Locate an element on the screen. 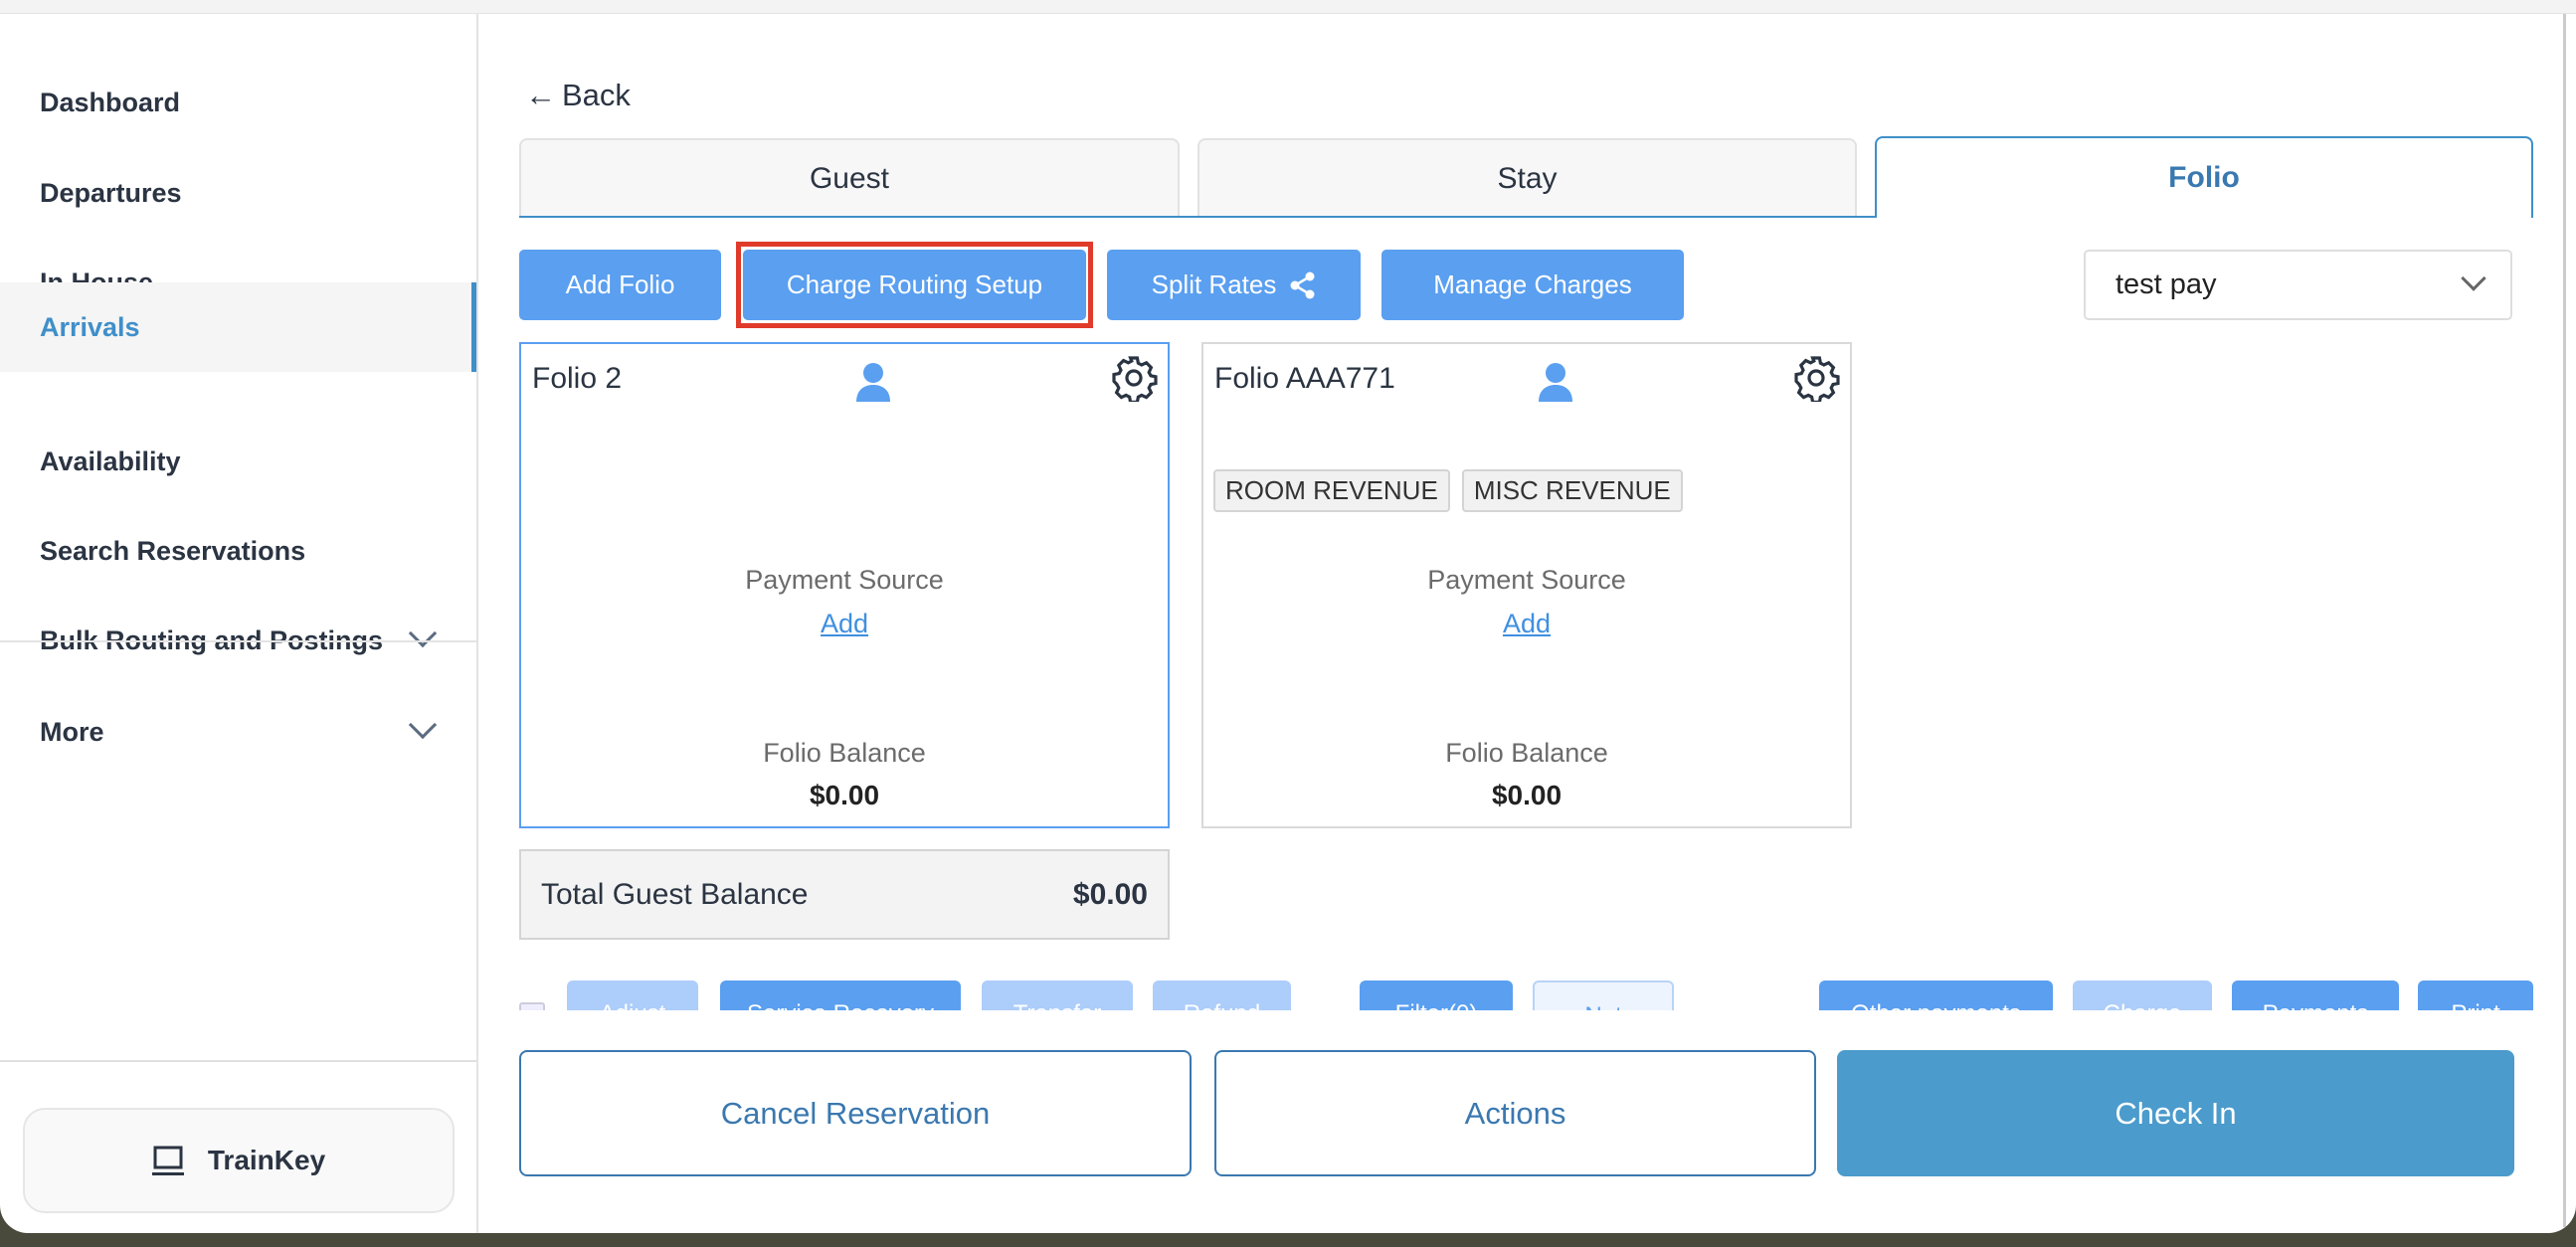 This screenshot has width=2576, height=1247. trainkey-label: TrainKey is located at coordinates (266, 1160).